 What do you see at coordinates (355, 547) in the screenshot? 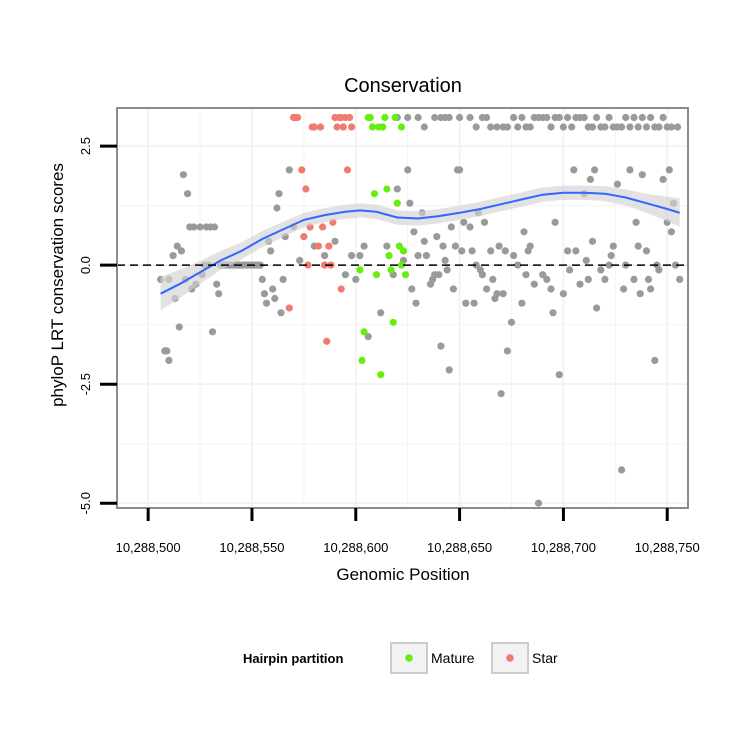
I see `x-tick-label: 10,288,600` at bounding box center [355, 547].